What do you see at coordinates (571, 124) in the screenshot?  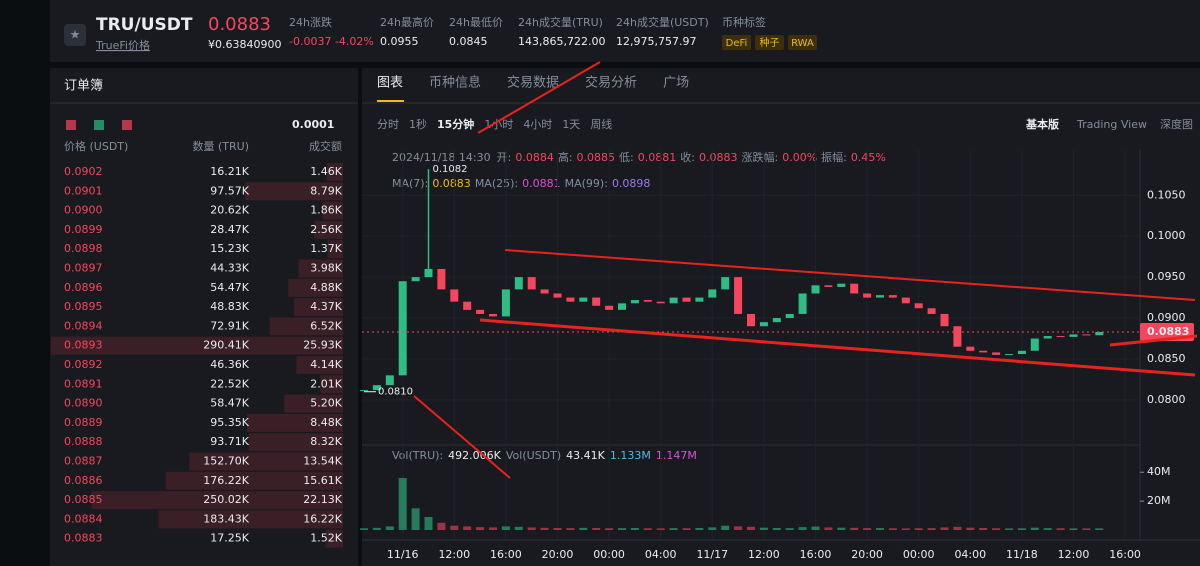 I see `interval: 1天` at bounding box center [571, 124].